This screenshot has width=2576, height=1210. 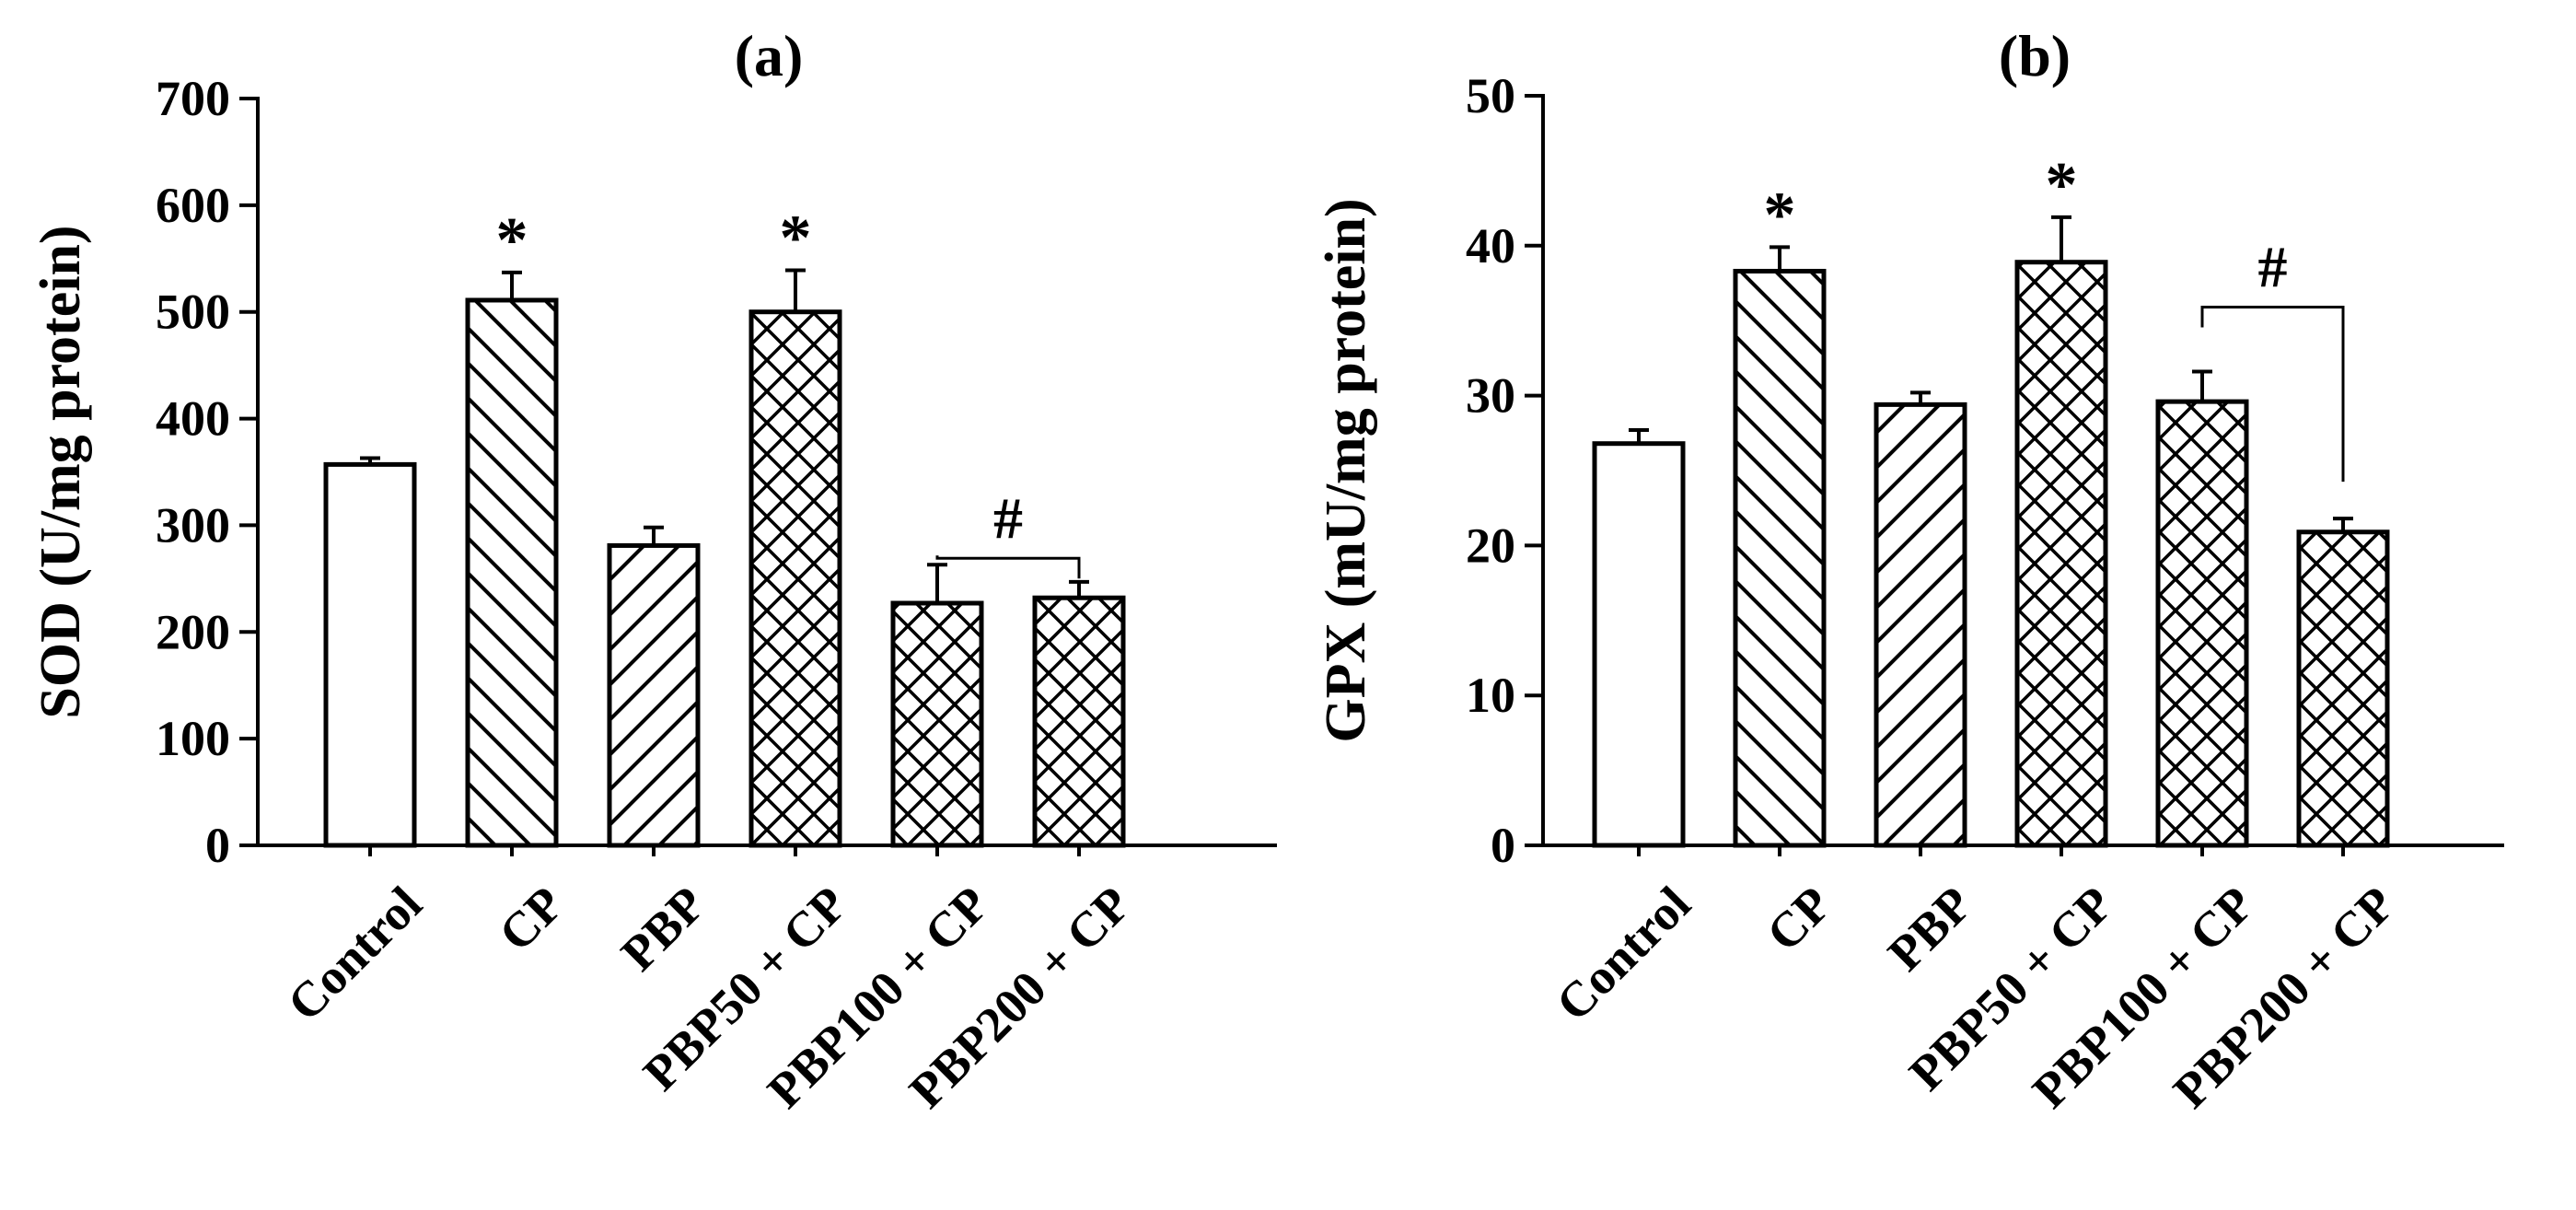 I want to click on y-tick-label: 600, so click(x=193, y=206).